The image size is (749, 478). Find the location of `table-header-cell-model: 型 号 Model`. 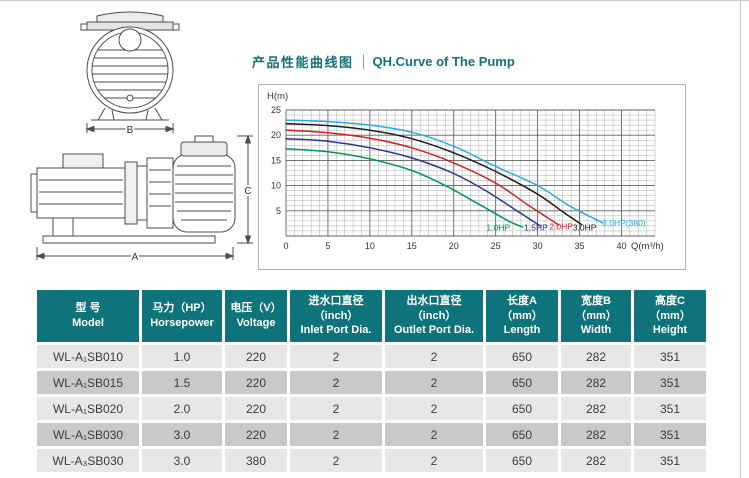

table-header-cell-model: 型 号 Model is located at coordinates (88, 316).